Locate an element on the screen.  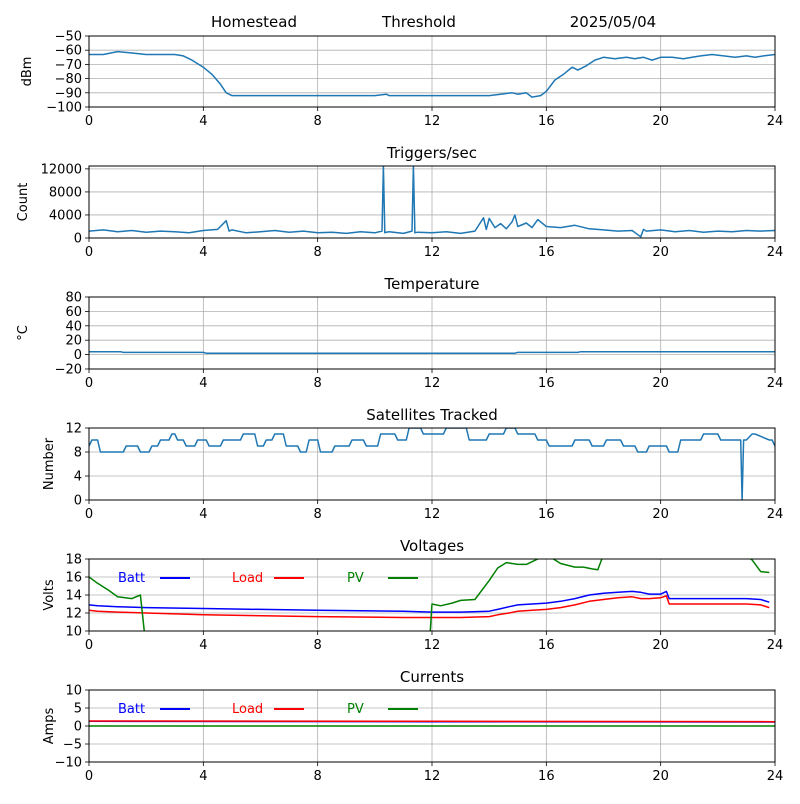
triggers-ytick-label: 8000 is located at coordinates (65, 192).